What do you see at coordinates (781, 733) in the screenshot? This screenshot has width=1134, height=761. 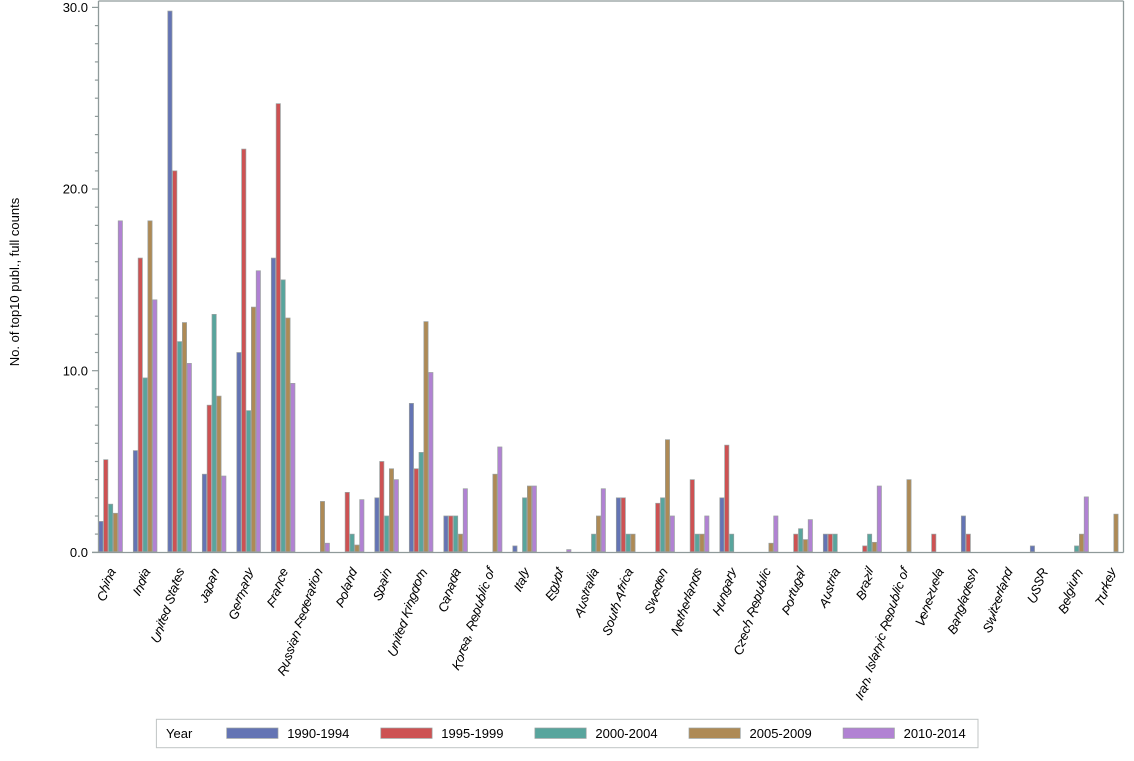 I see `svg-text: 2005-2009` at bounding box center [781, 733].